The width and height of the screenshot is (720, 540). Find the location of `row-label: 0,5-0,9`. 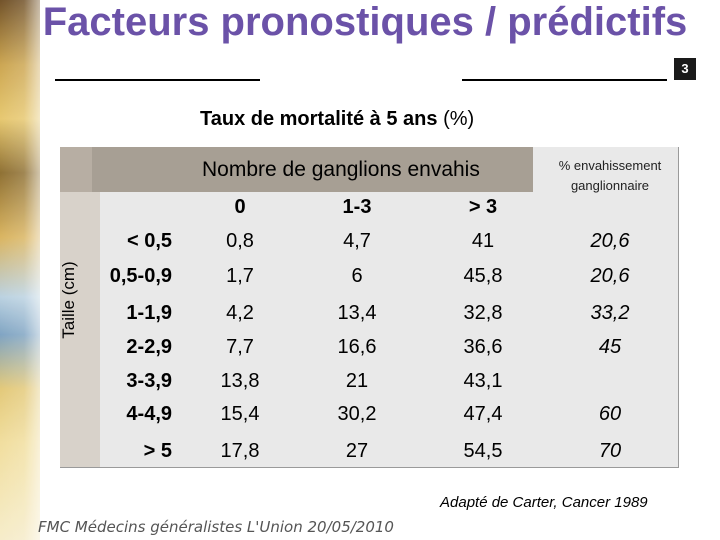

row-label: 0,5-0,9 is located at coordinates (140, 276).